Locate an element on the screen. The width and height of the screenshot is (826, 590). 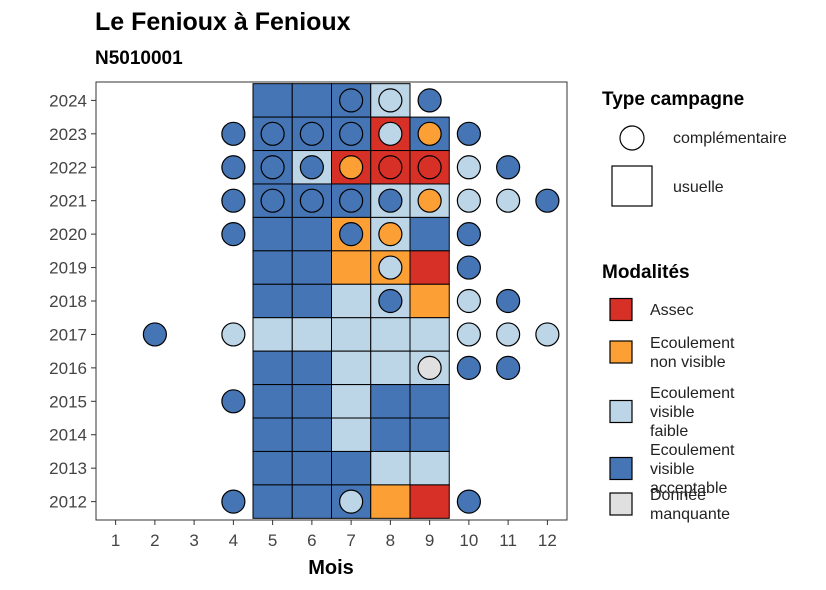
legend-complementaire-label: complémentaire is located at coordinates (730, 138).